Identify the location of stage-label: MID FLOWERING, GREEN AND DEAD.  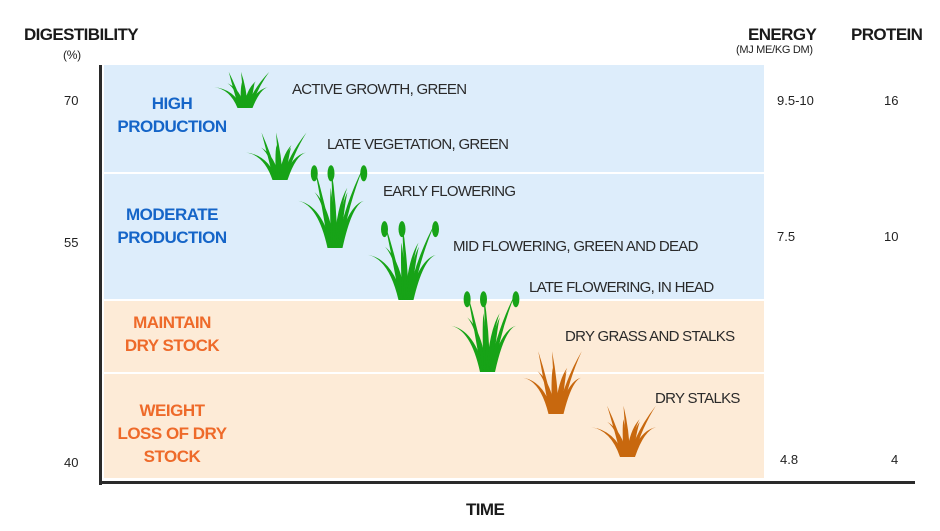
(575, 246).